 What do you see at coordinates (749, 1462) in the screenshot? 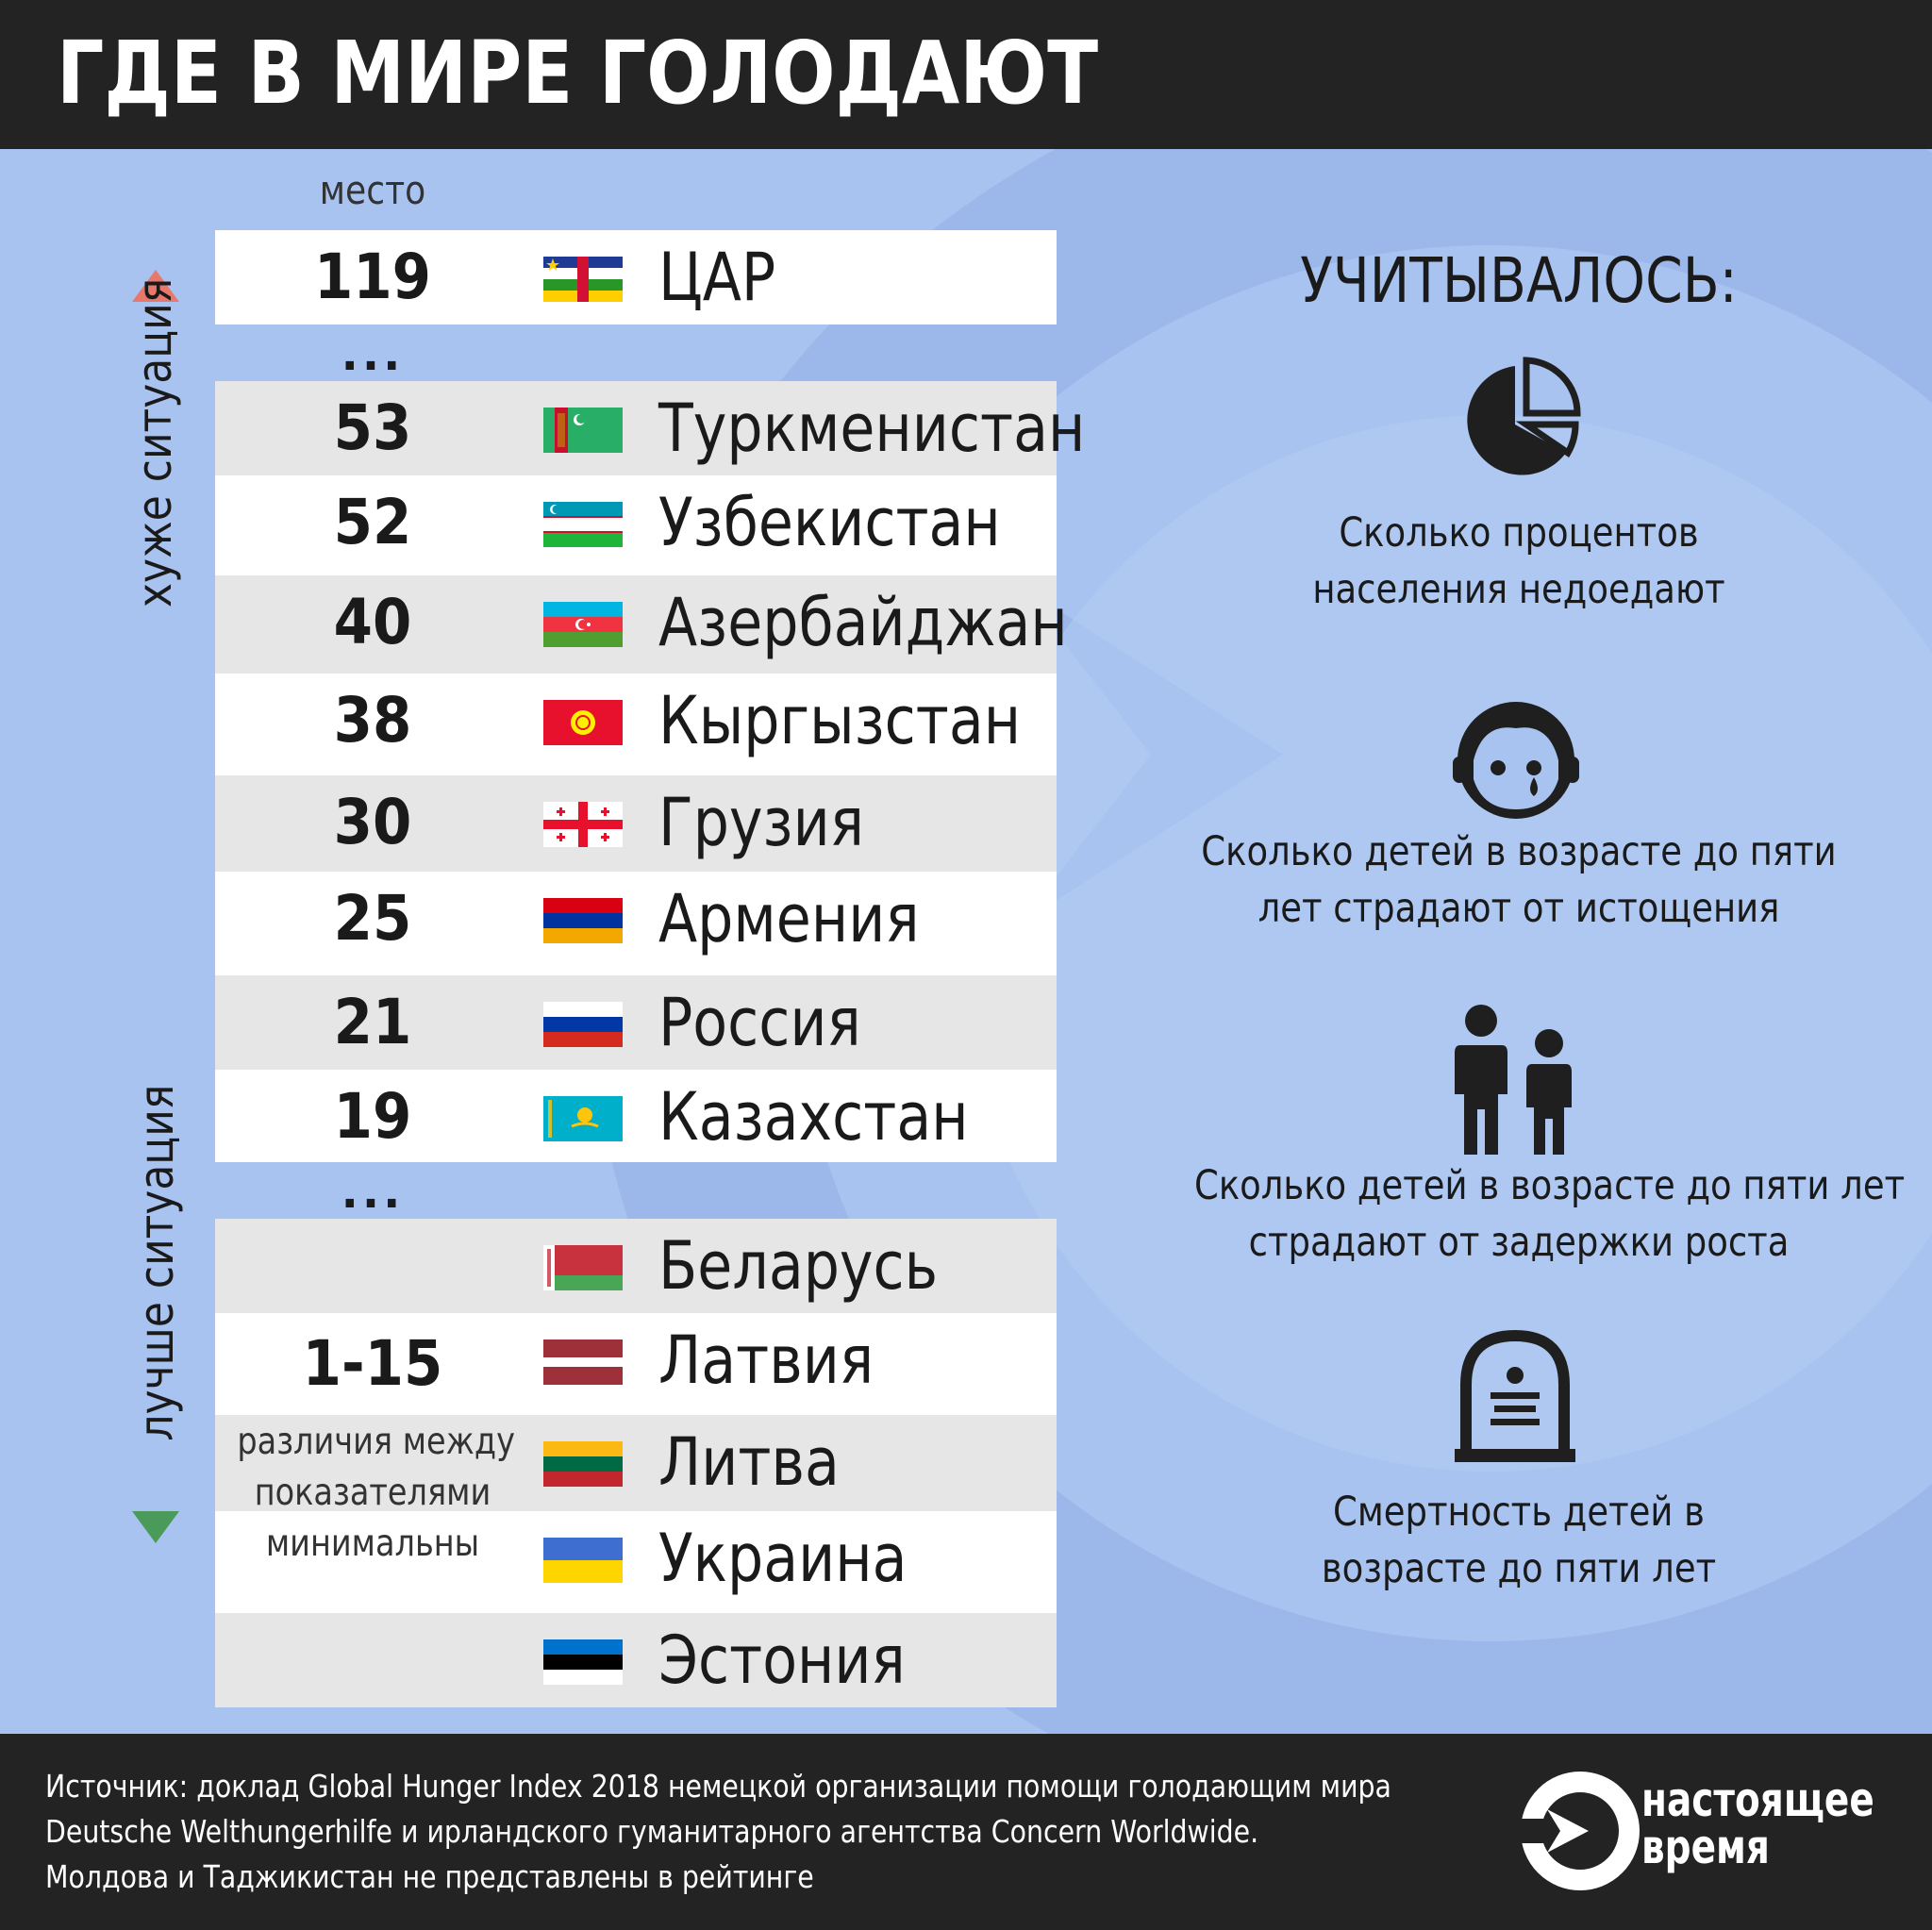
I see `country-name: Литва` at bounding box center [749, 1462].